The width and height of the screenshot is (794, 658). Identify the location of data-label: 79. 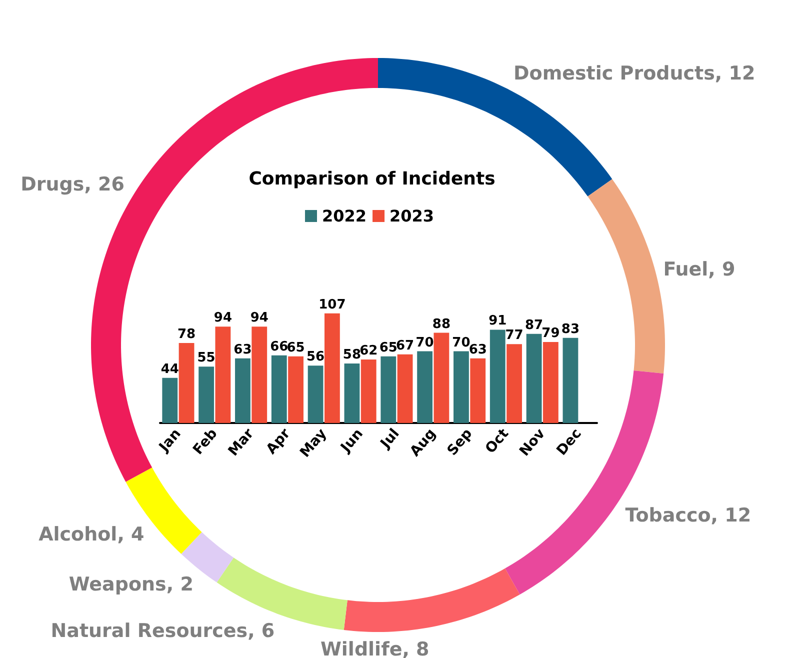
(551, 334).